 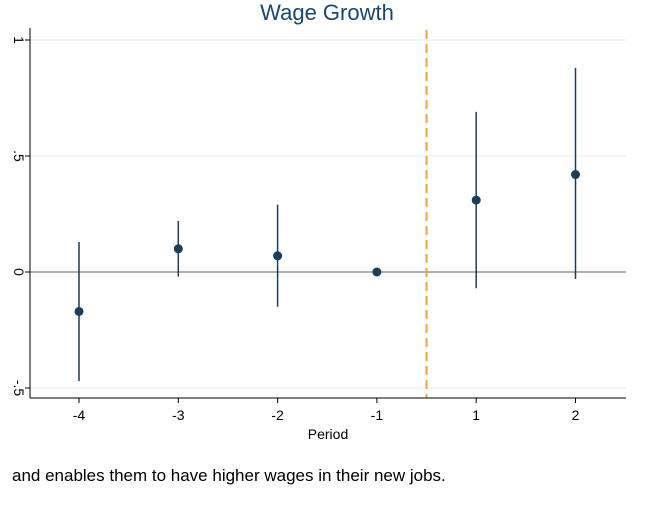 What do you see at coordinates (576, 415) in the screenshot?
I see `x-tick-label: 2` at bounding box center [576, 415].